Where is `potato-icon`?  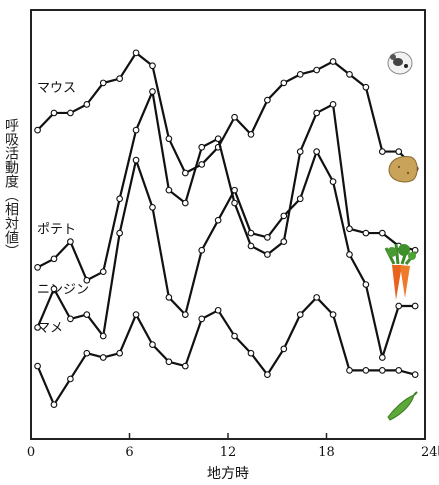
potato-icon is located at coordinates (403, 169).